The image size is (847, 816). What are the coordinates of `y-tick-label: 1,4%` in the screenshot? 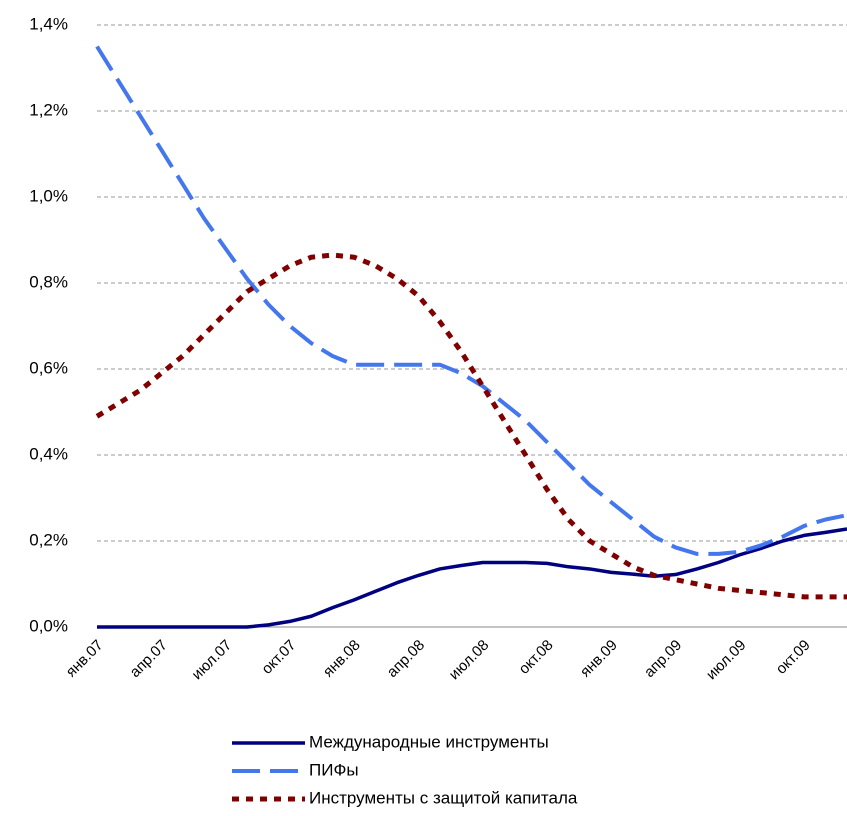 It's located at (48, 23).